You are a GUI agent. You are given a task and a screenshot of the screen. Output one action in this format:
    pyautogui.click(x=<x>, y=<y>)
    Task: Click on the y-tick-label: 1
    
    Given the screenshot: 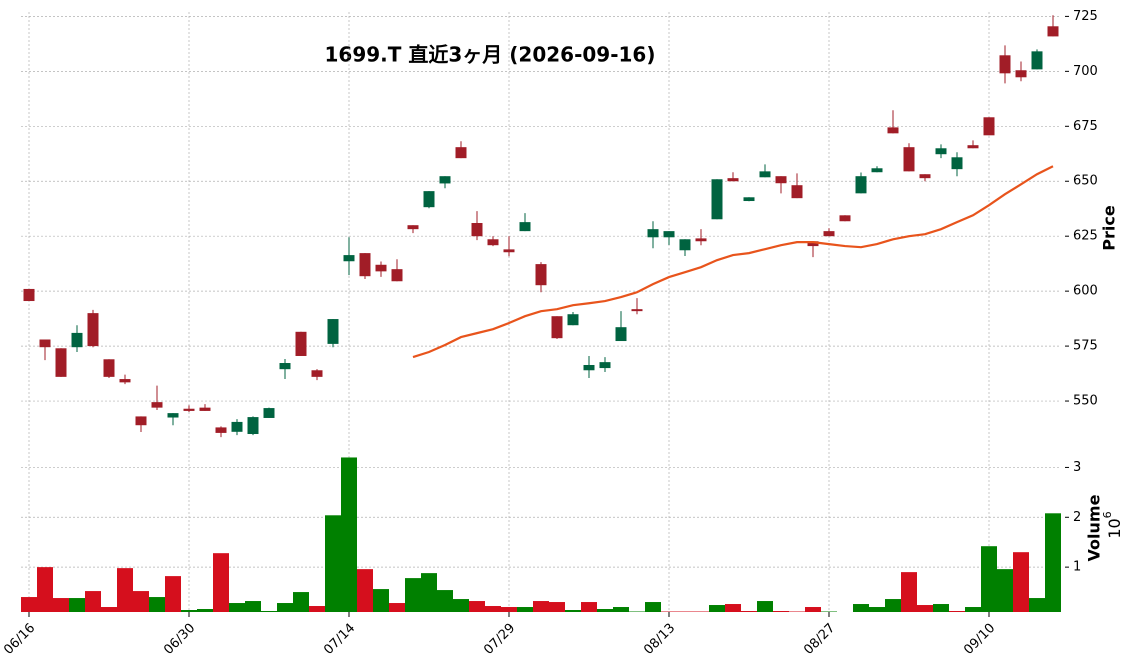 What is the action you would take?
    pyautogui.click(x=1077, y=567)
    